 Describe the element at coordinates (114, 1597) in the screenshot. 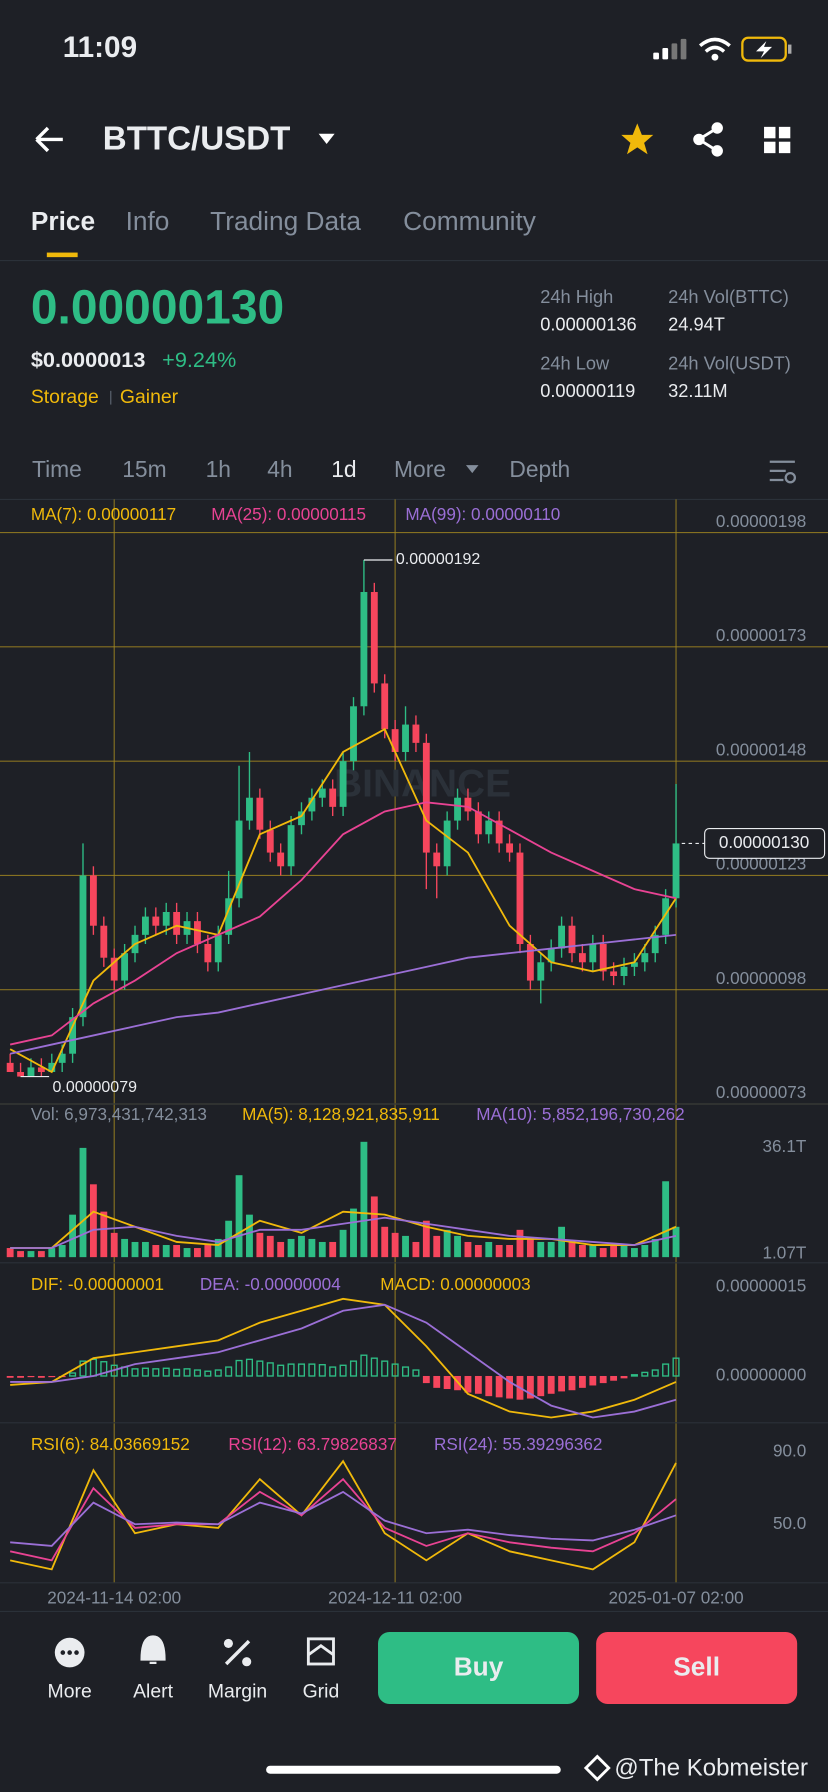

I see `x-tick-label: 2024-11-14 02:00` at that location.